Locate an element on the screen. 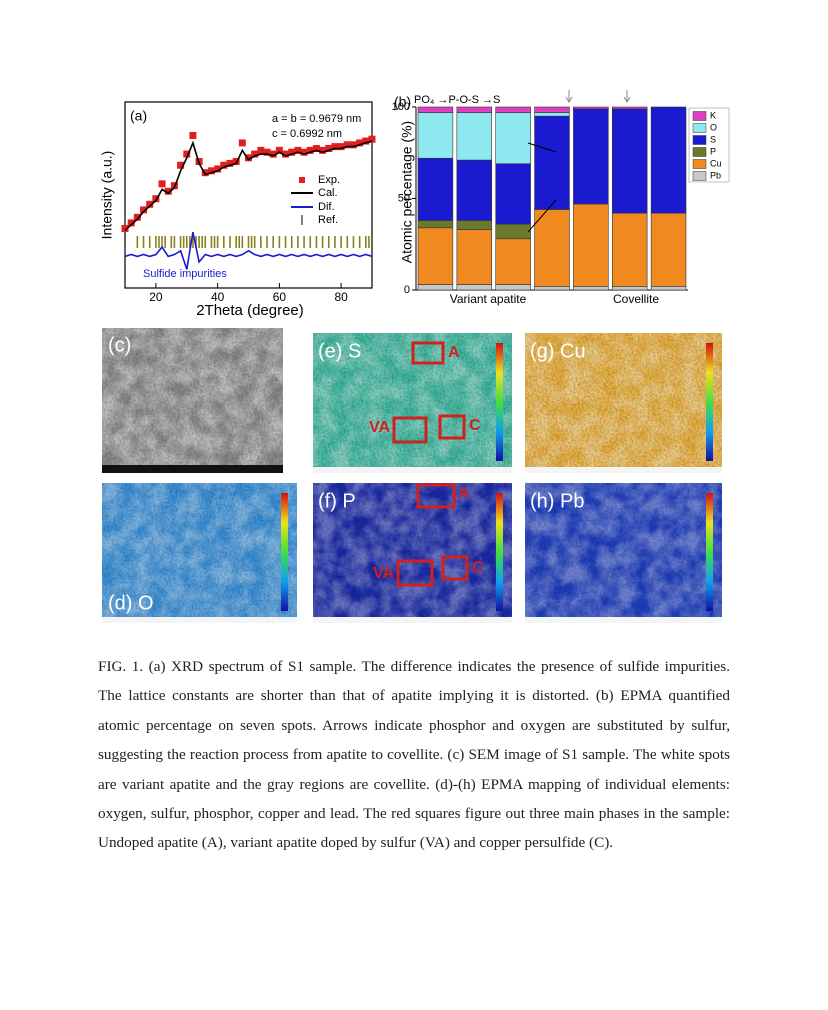  legend-label: P is located at coordinates (713, 151).